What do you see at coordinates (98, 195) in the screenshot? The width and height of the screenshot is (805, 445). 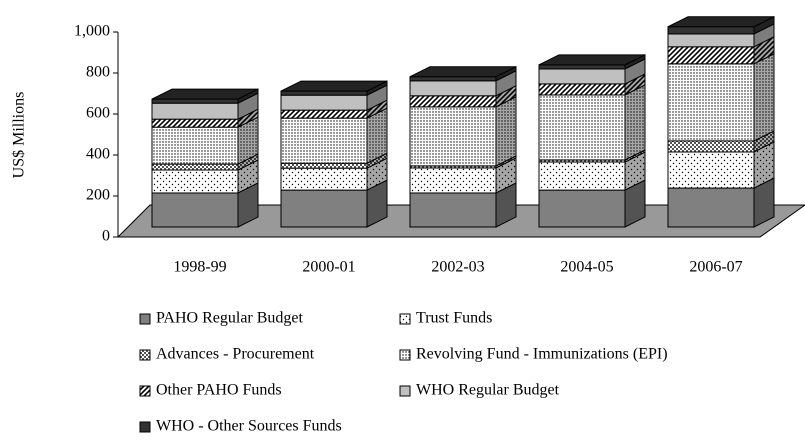 I see `y-tick-label: 200` at bounding box center [98, 195].